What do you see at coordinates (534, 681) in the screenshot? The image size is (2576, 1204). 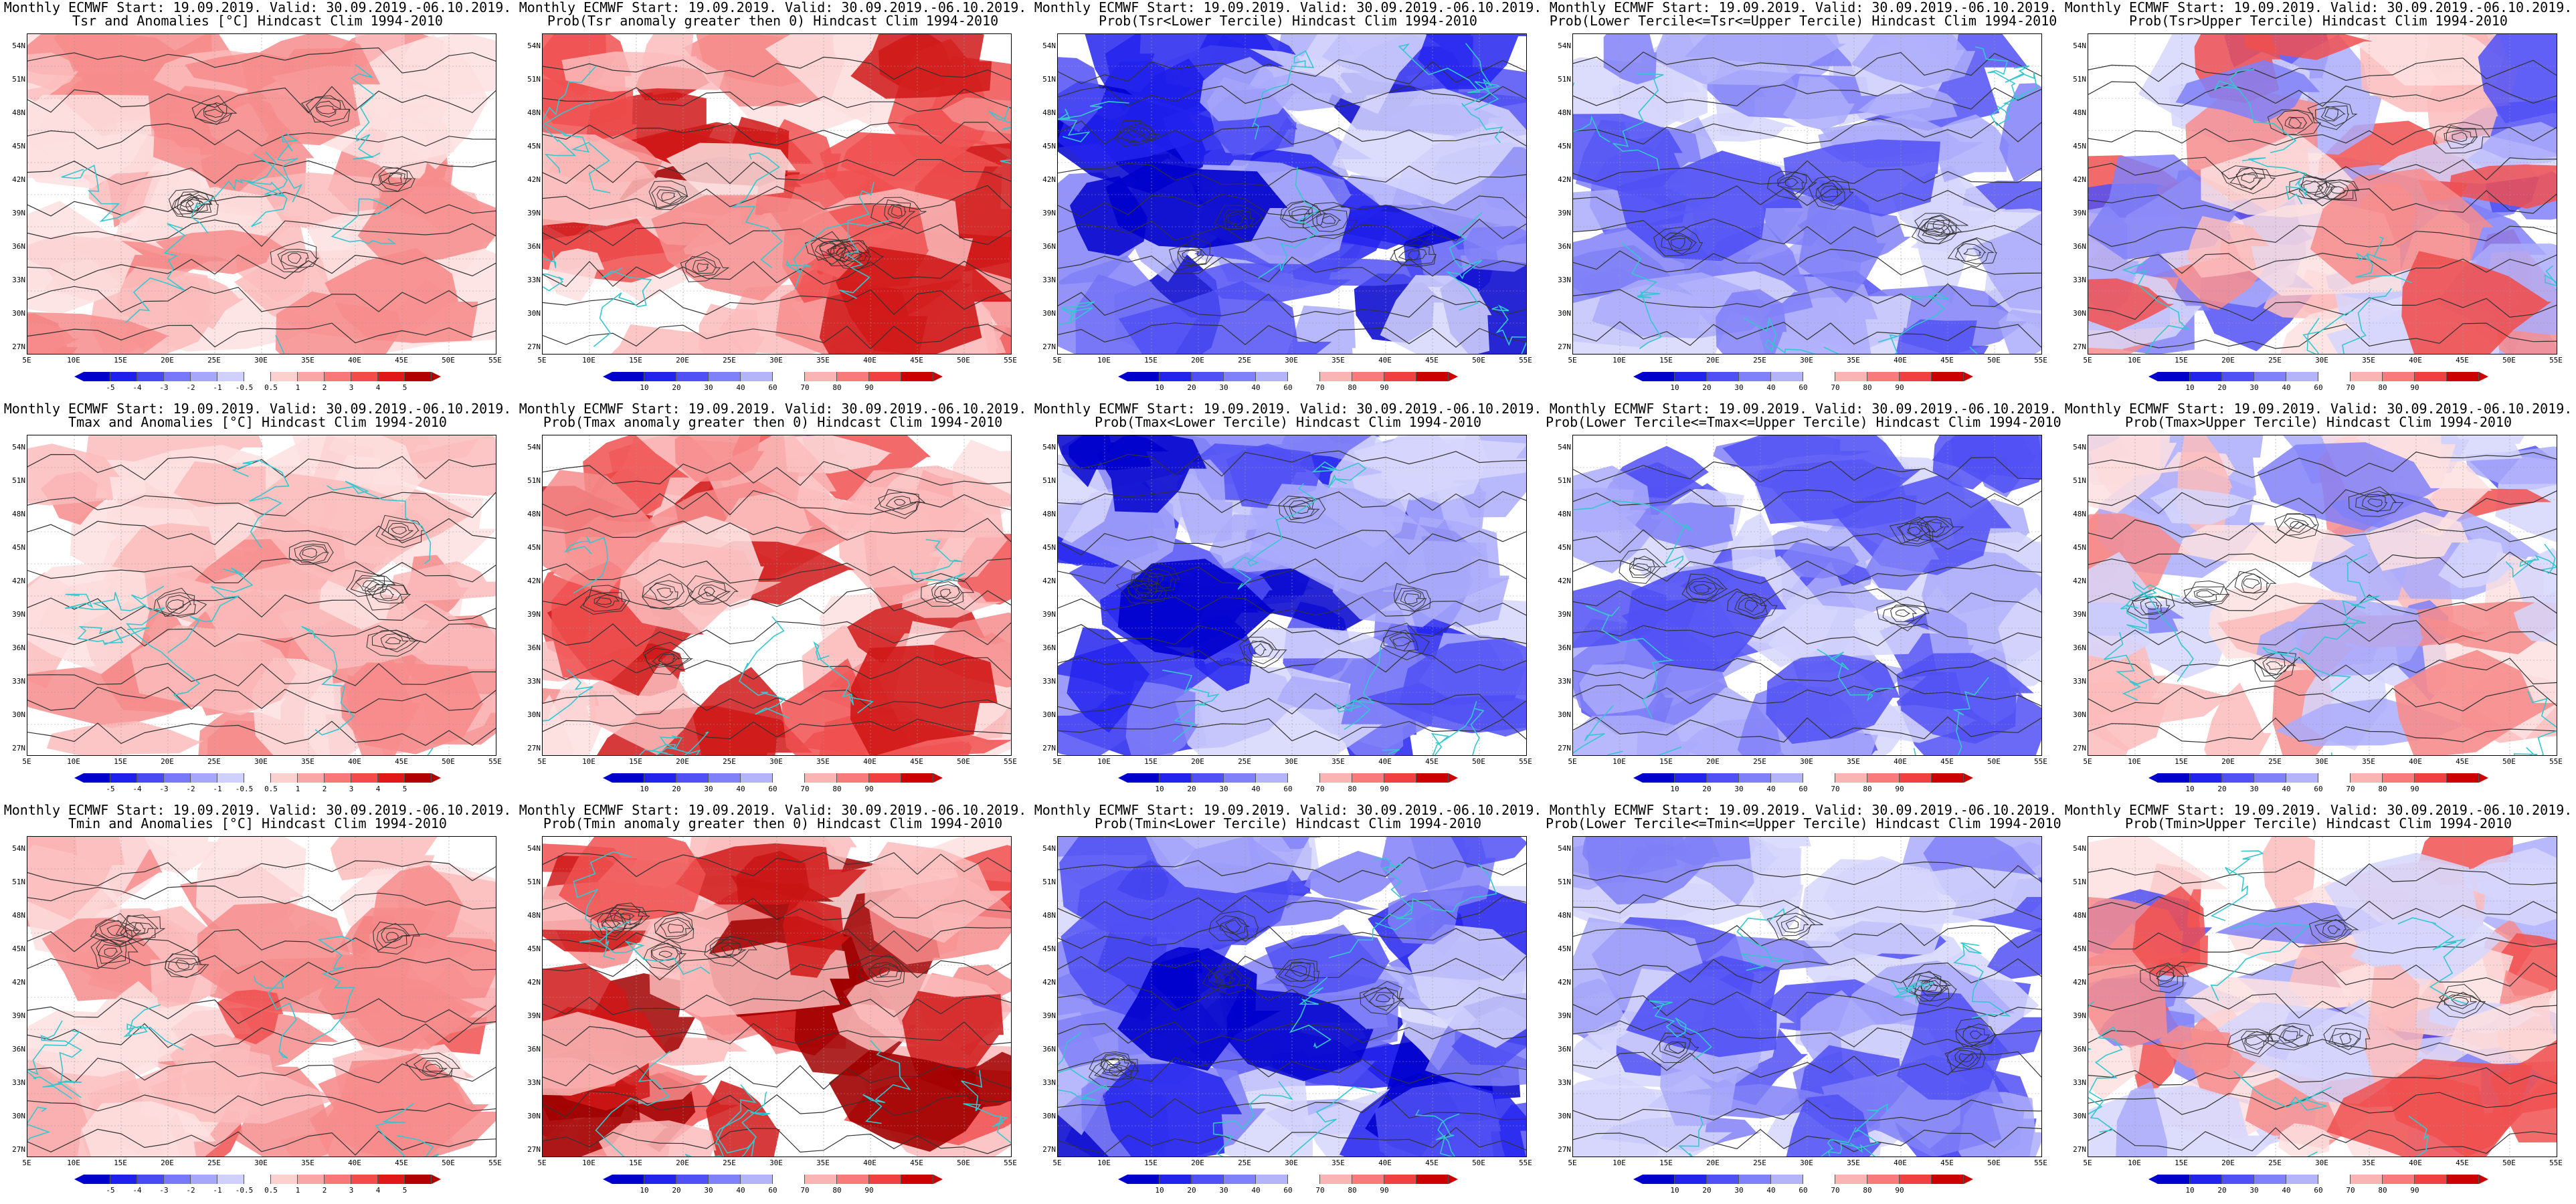 I see `lat-tick-label: 33N` at bounding box center [534, 681].